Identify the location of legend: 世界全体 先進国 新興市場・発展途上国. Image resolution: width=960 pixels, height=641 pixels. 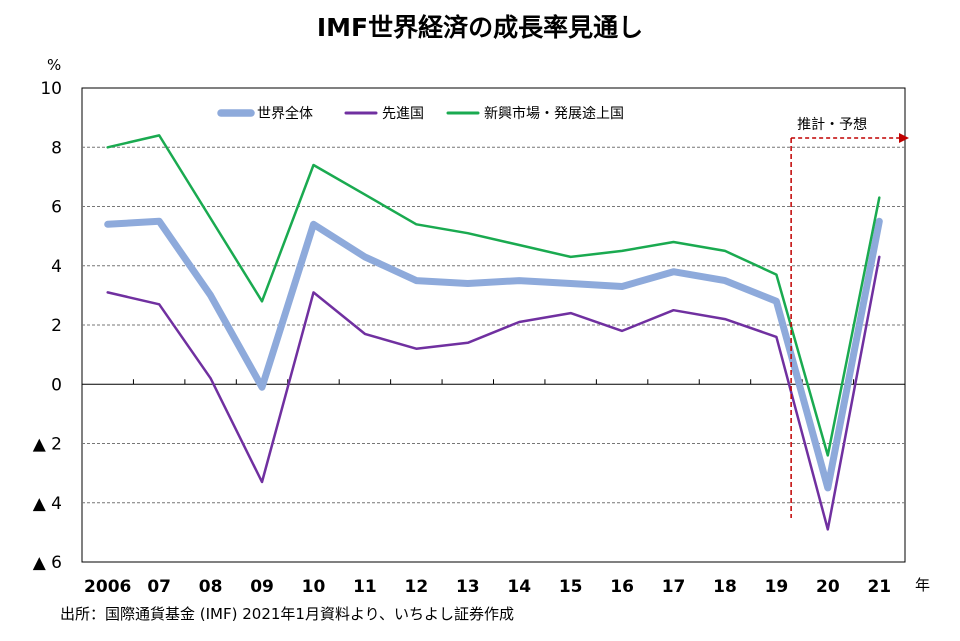
(420, 113).